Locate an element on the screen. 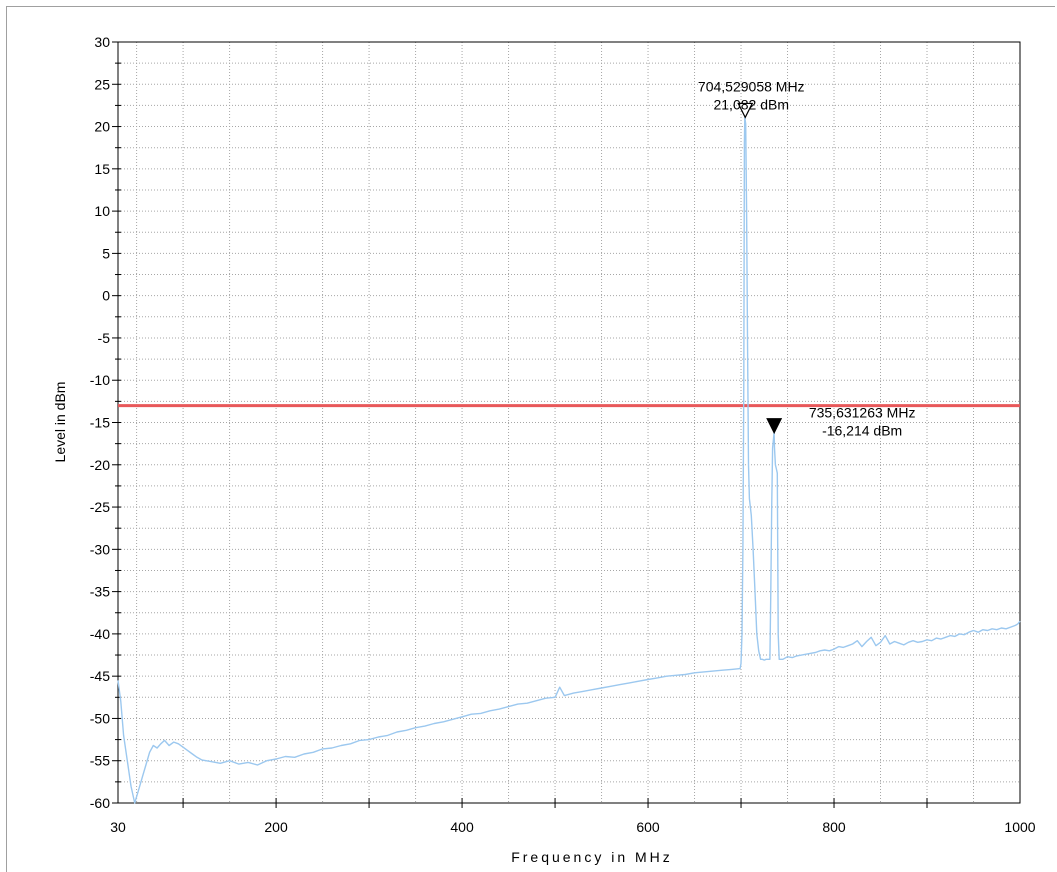  y-tick-label: -50 is located at coordinates (100, 718).